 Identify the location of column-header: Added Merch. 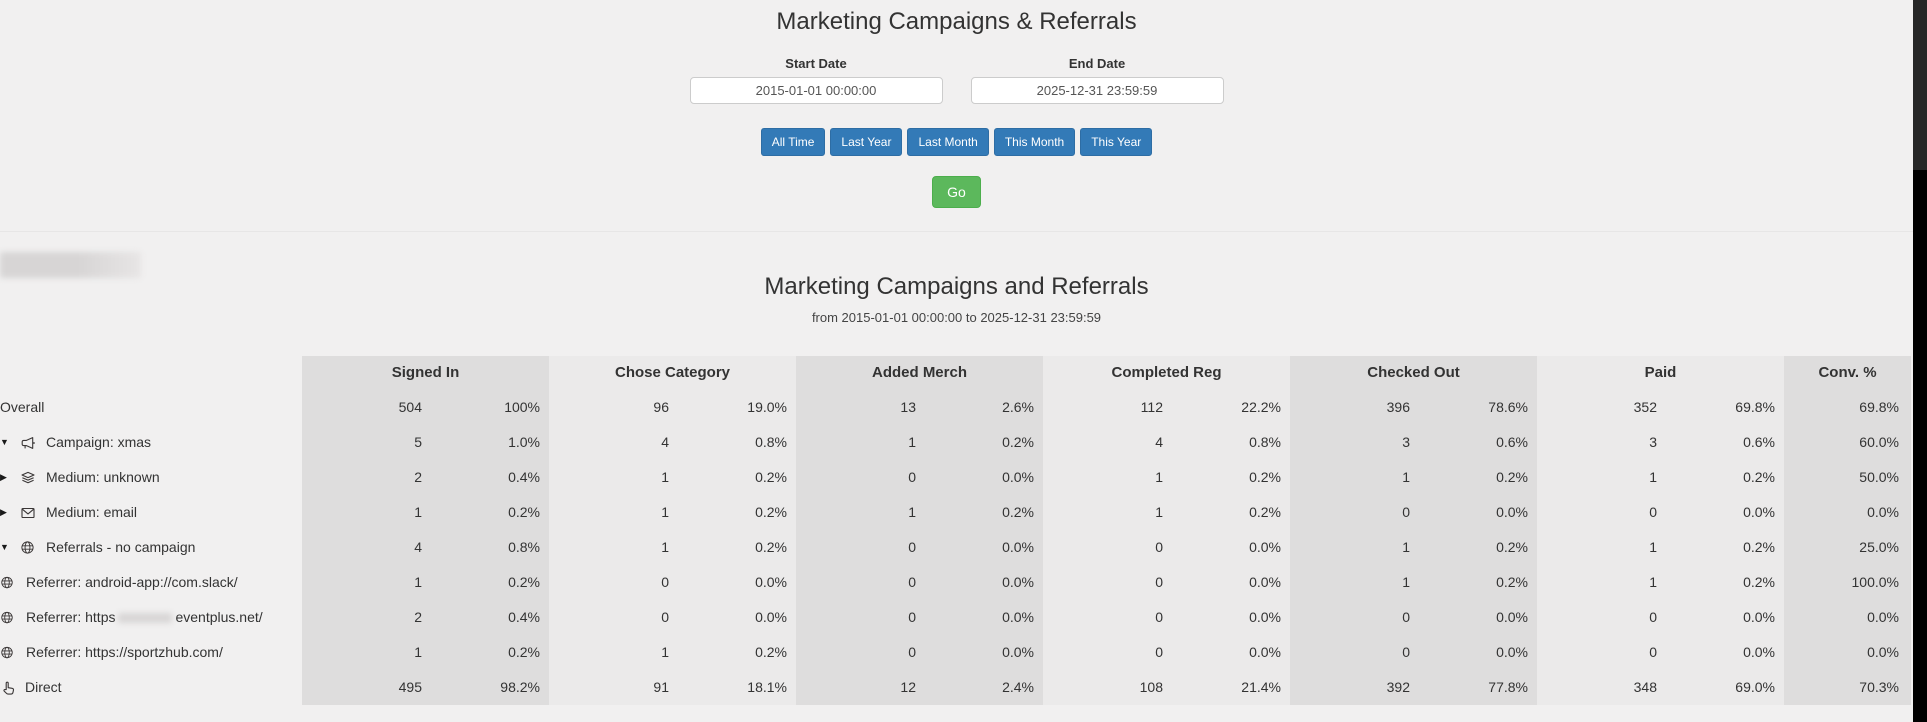
(919, 373).